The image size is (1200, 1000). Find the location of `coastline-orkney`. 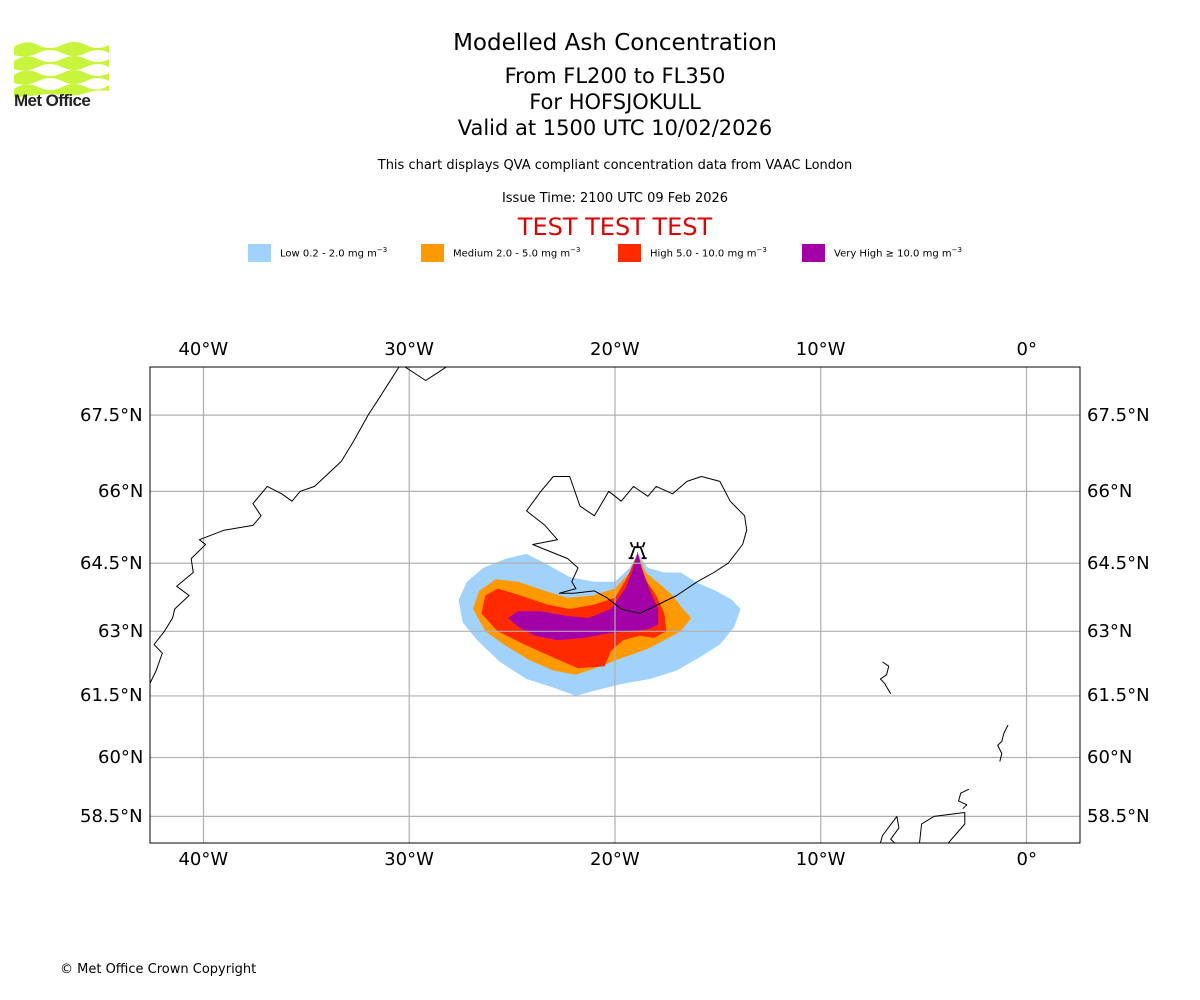

coastline-orkney is located at coordinates (964, 799).